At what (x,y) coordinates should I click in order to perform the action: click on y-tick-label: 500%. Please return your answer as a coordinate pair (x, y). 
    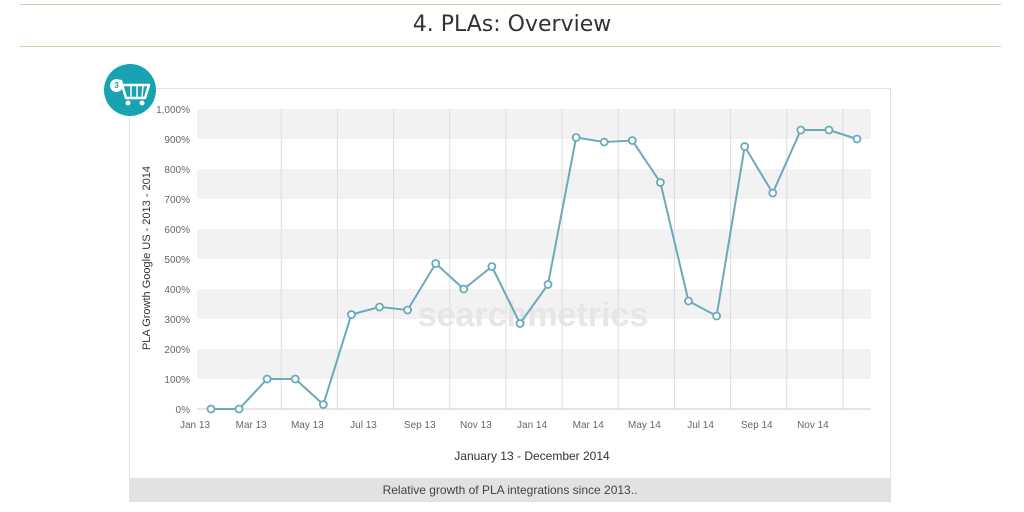
    Looking at the image, I should click on (177, 260).